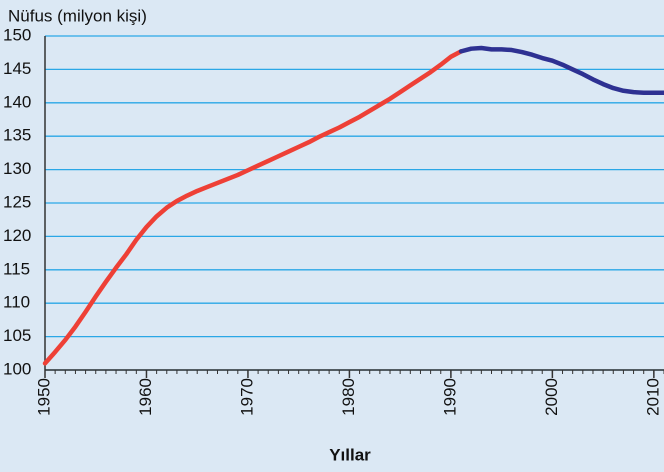 The height and width of the screenshot is (472, 664). I want to click on x-tick-label: 2000, so click(551, 397).